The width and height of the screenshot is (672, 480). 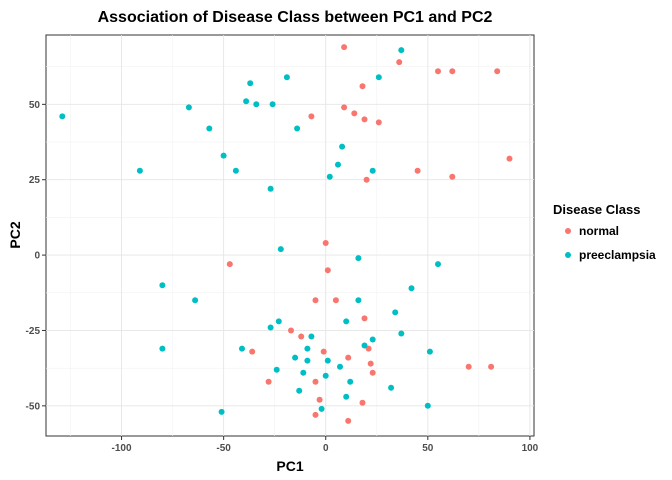 I want to click on legend-title: Disease Class, so click(x=596, y=209).